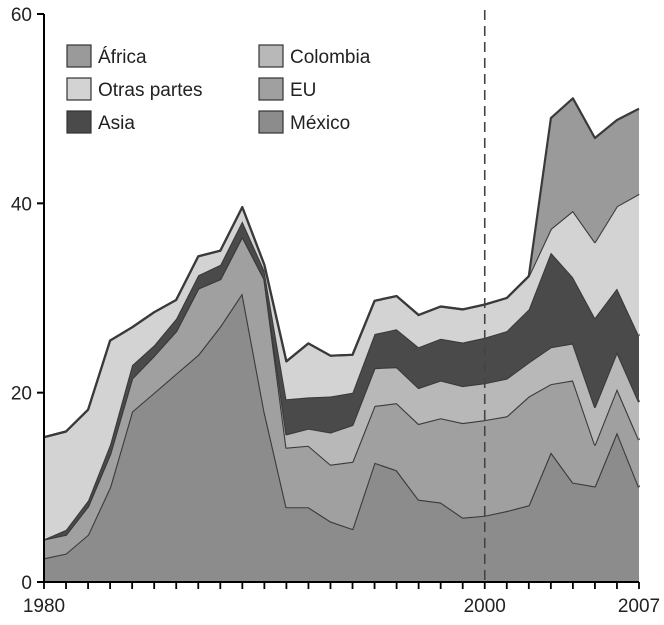 The width and height of the screenshot is (664, 625). I want to click on legend-item-mexico: México, so click(304, 122).